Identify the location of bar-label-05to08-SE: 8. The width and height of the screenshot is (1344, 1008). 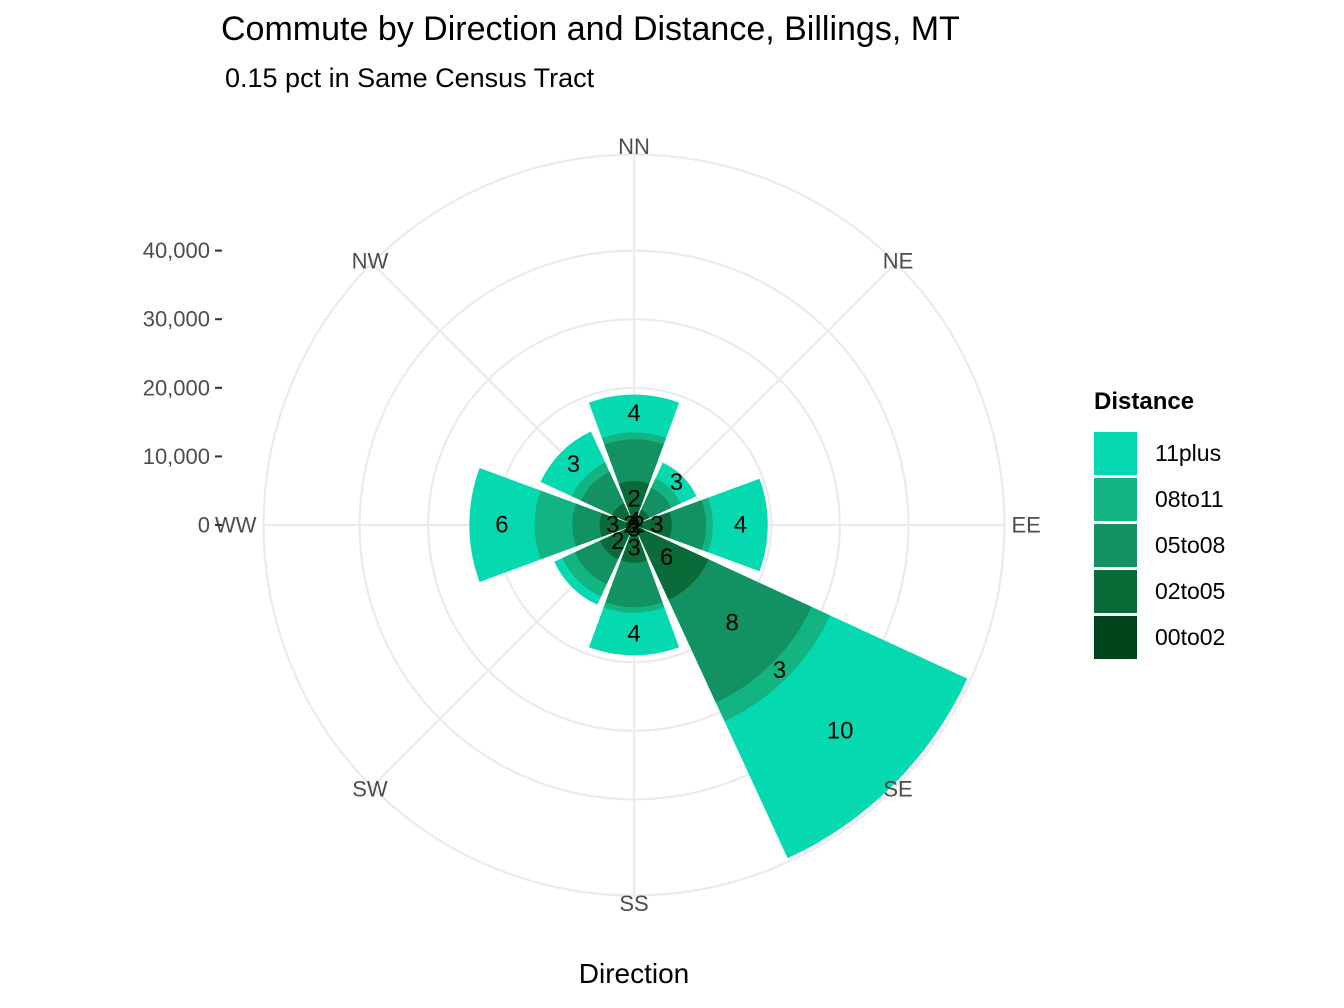
(732, 623).